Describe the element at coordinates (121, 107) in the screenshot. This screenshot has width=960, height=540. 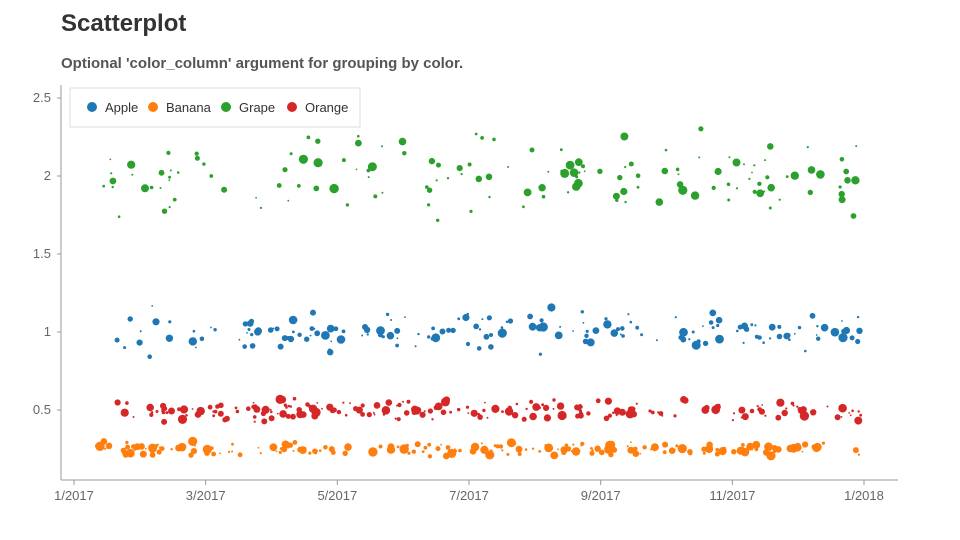
I see `legend-label-apple: Apple` at that location.